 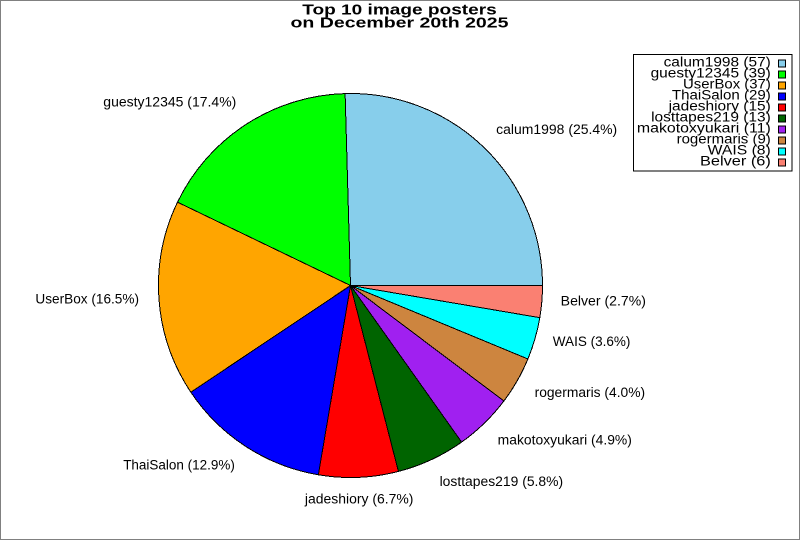 What do you see at coordinates (179, 464) in the screenshot?
I see `svg-text: ThaiSalon (12.9%)` at bounding box center [179, 464].